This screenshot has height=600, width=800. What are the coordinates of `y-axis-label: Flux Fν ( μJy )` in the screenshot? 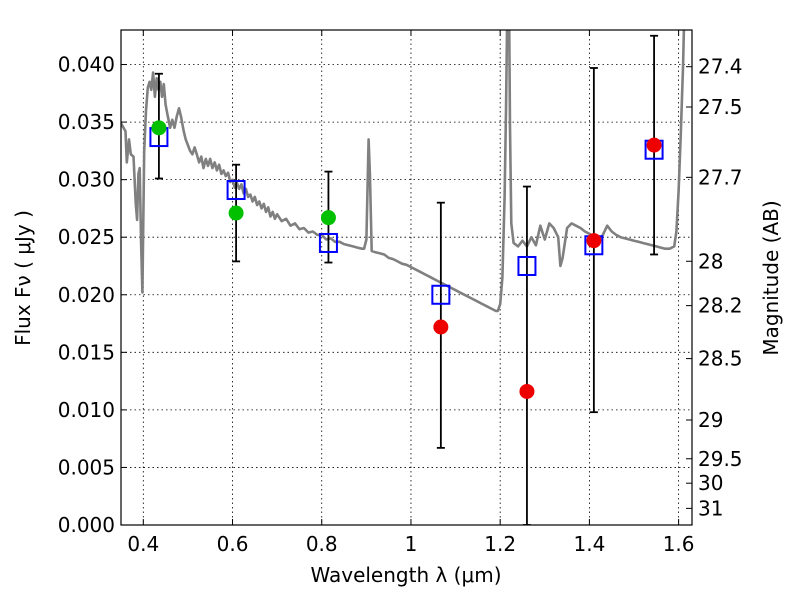 It's located at (23, 278).